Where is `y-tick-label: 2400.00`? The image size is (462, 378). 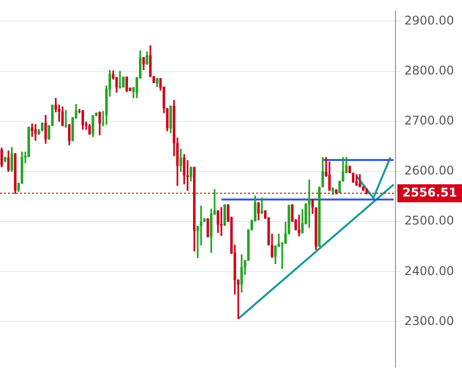
y-tick-label: 2400.00 is located at coordinates (429, 271).